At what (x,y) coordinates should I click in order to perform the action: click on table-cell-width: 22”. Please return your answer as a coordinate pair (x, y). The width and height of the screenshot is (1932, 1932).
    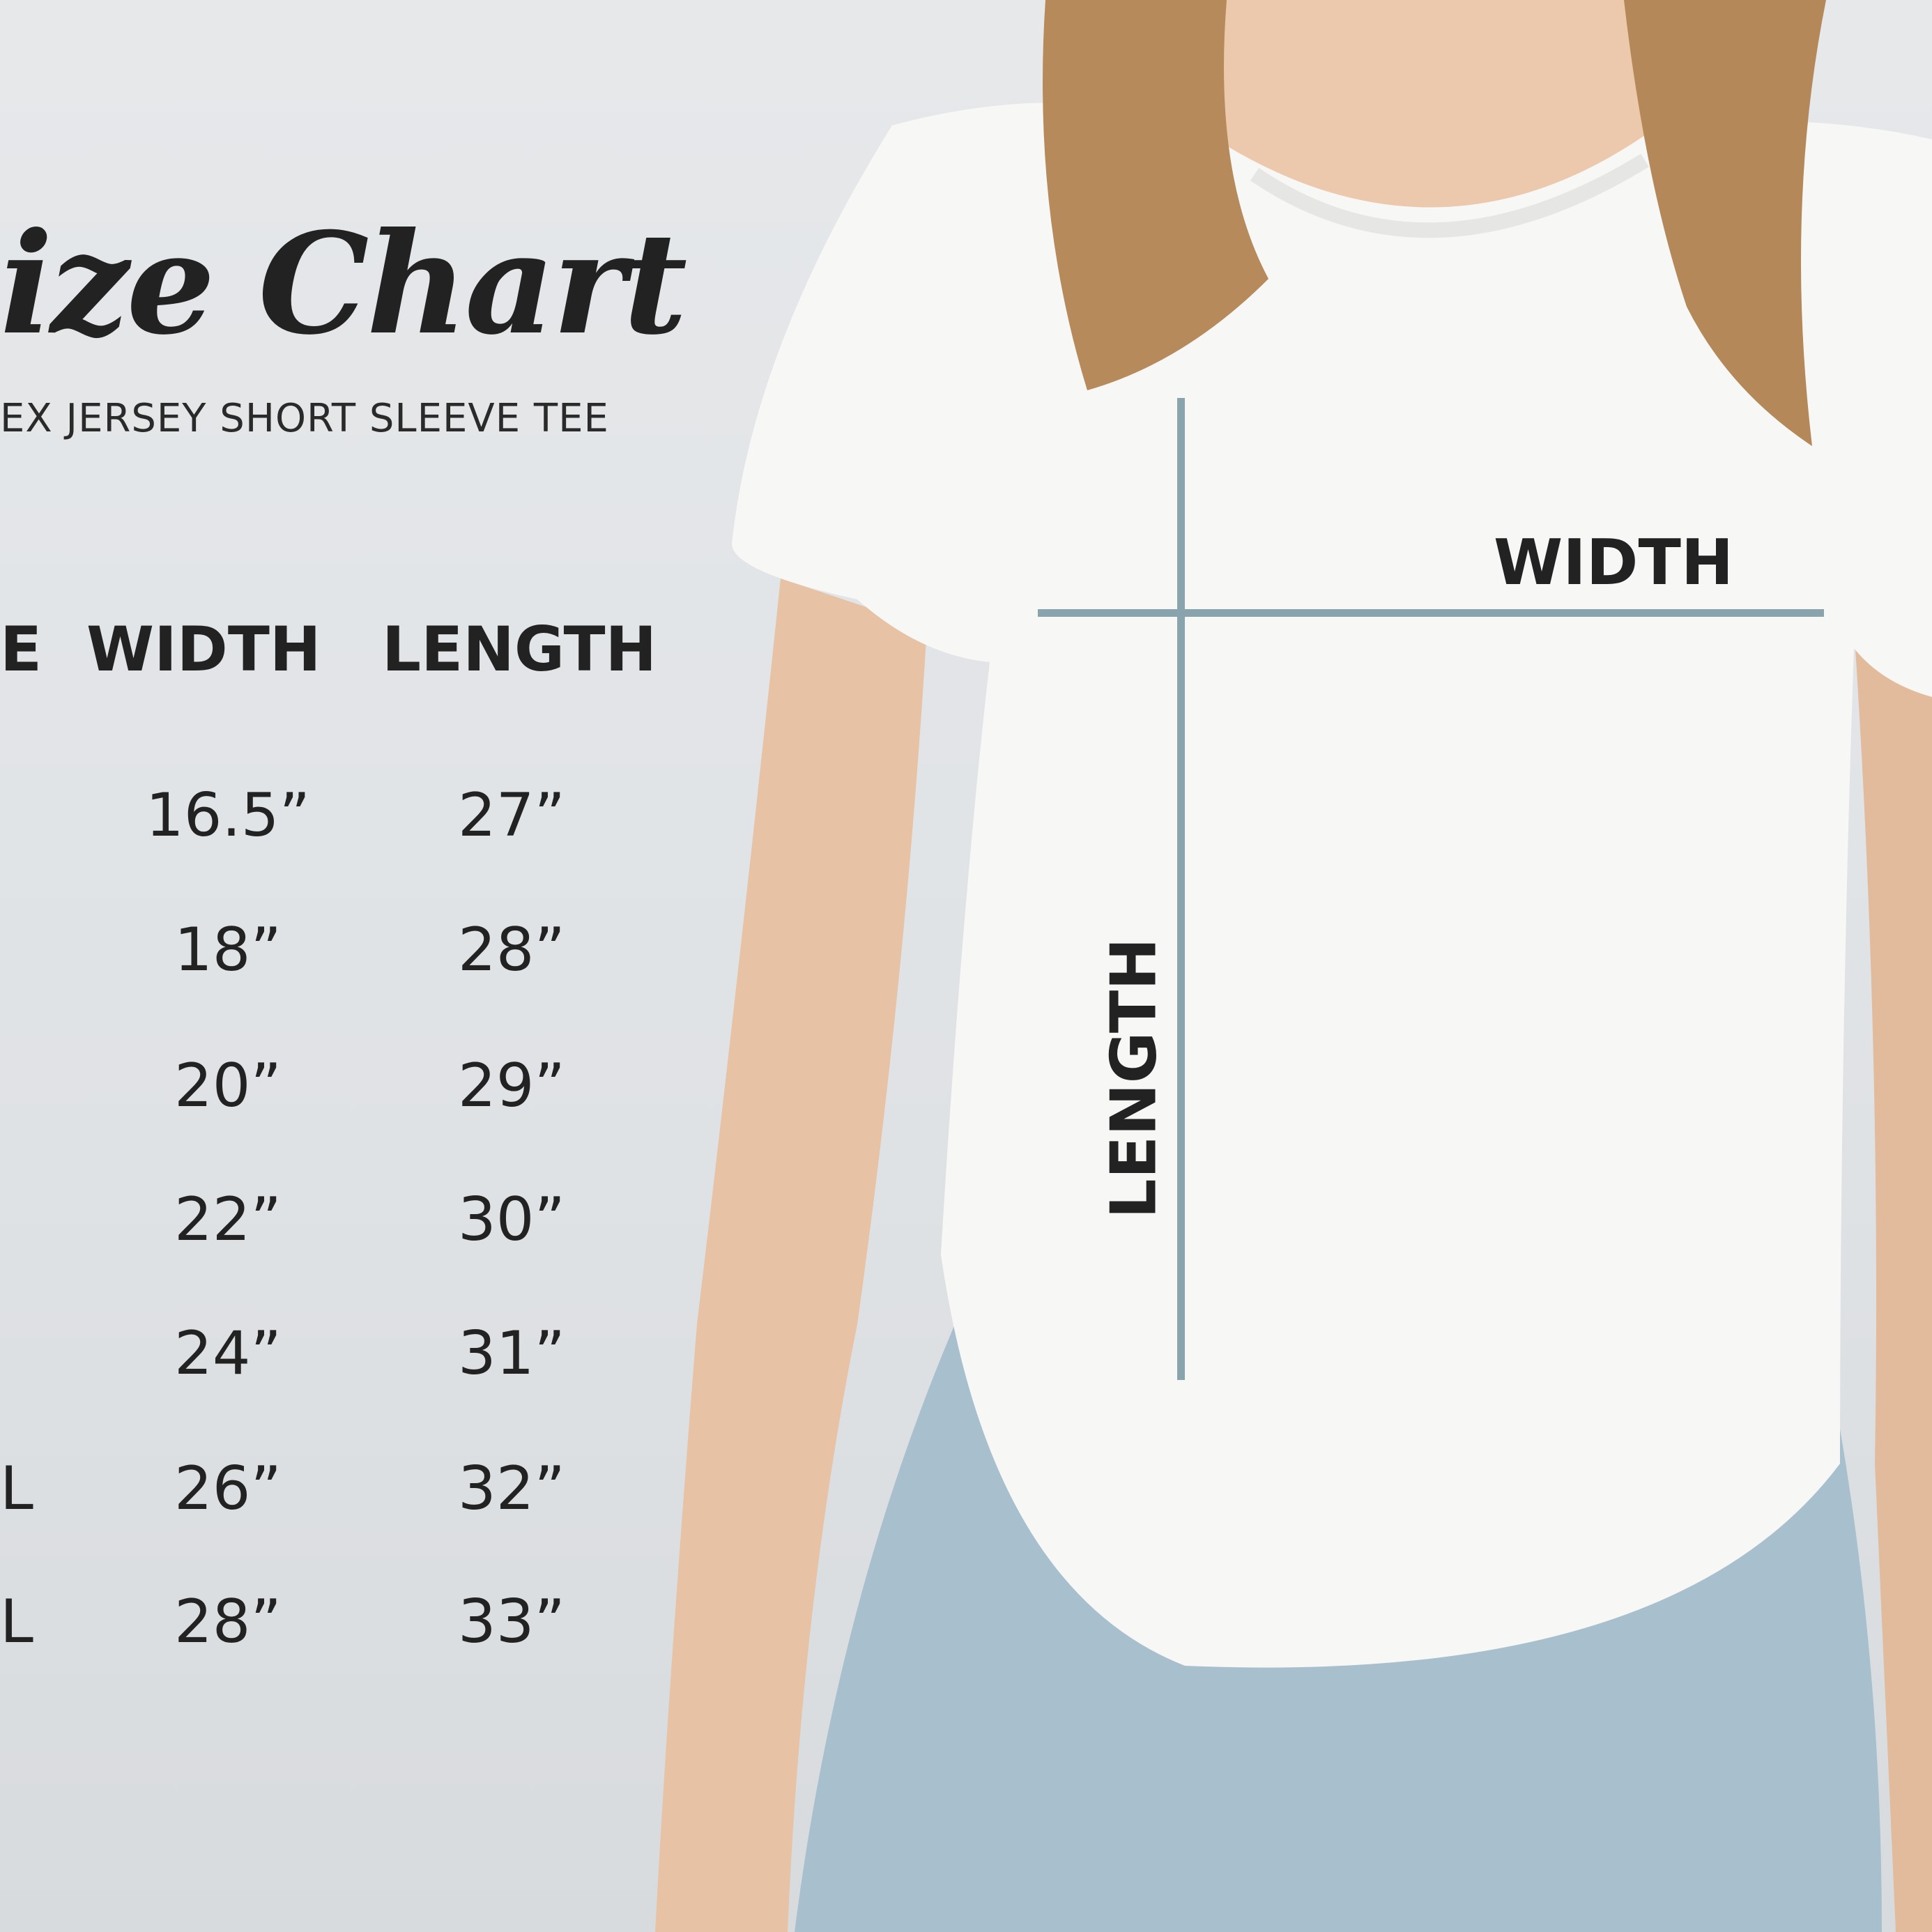
    Looking at the image, I should click on (228, 1220).